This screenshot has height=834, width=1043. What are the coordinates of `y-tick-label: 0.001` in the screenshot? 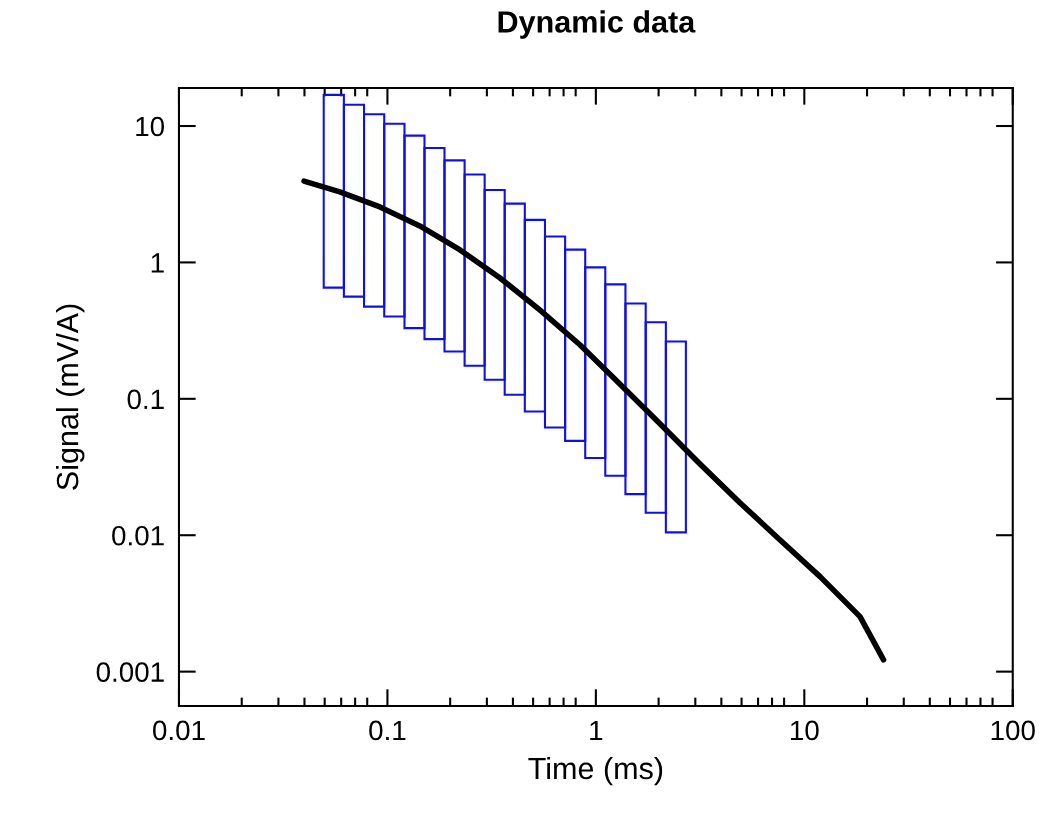 It's located at (130, 672).